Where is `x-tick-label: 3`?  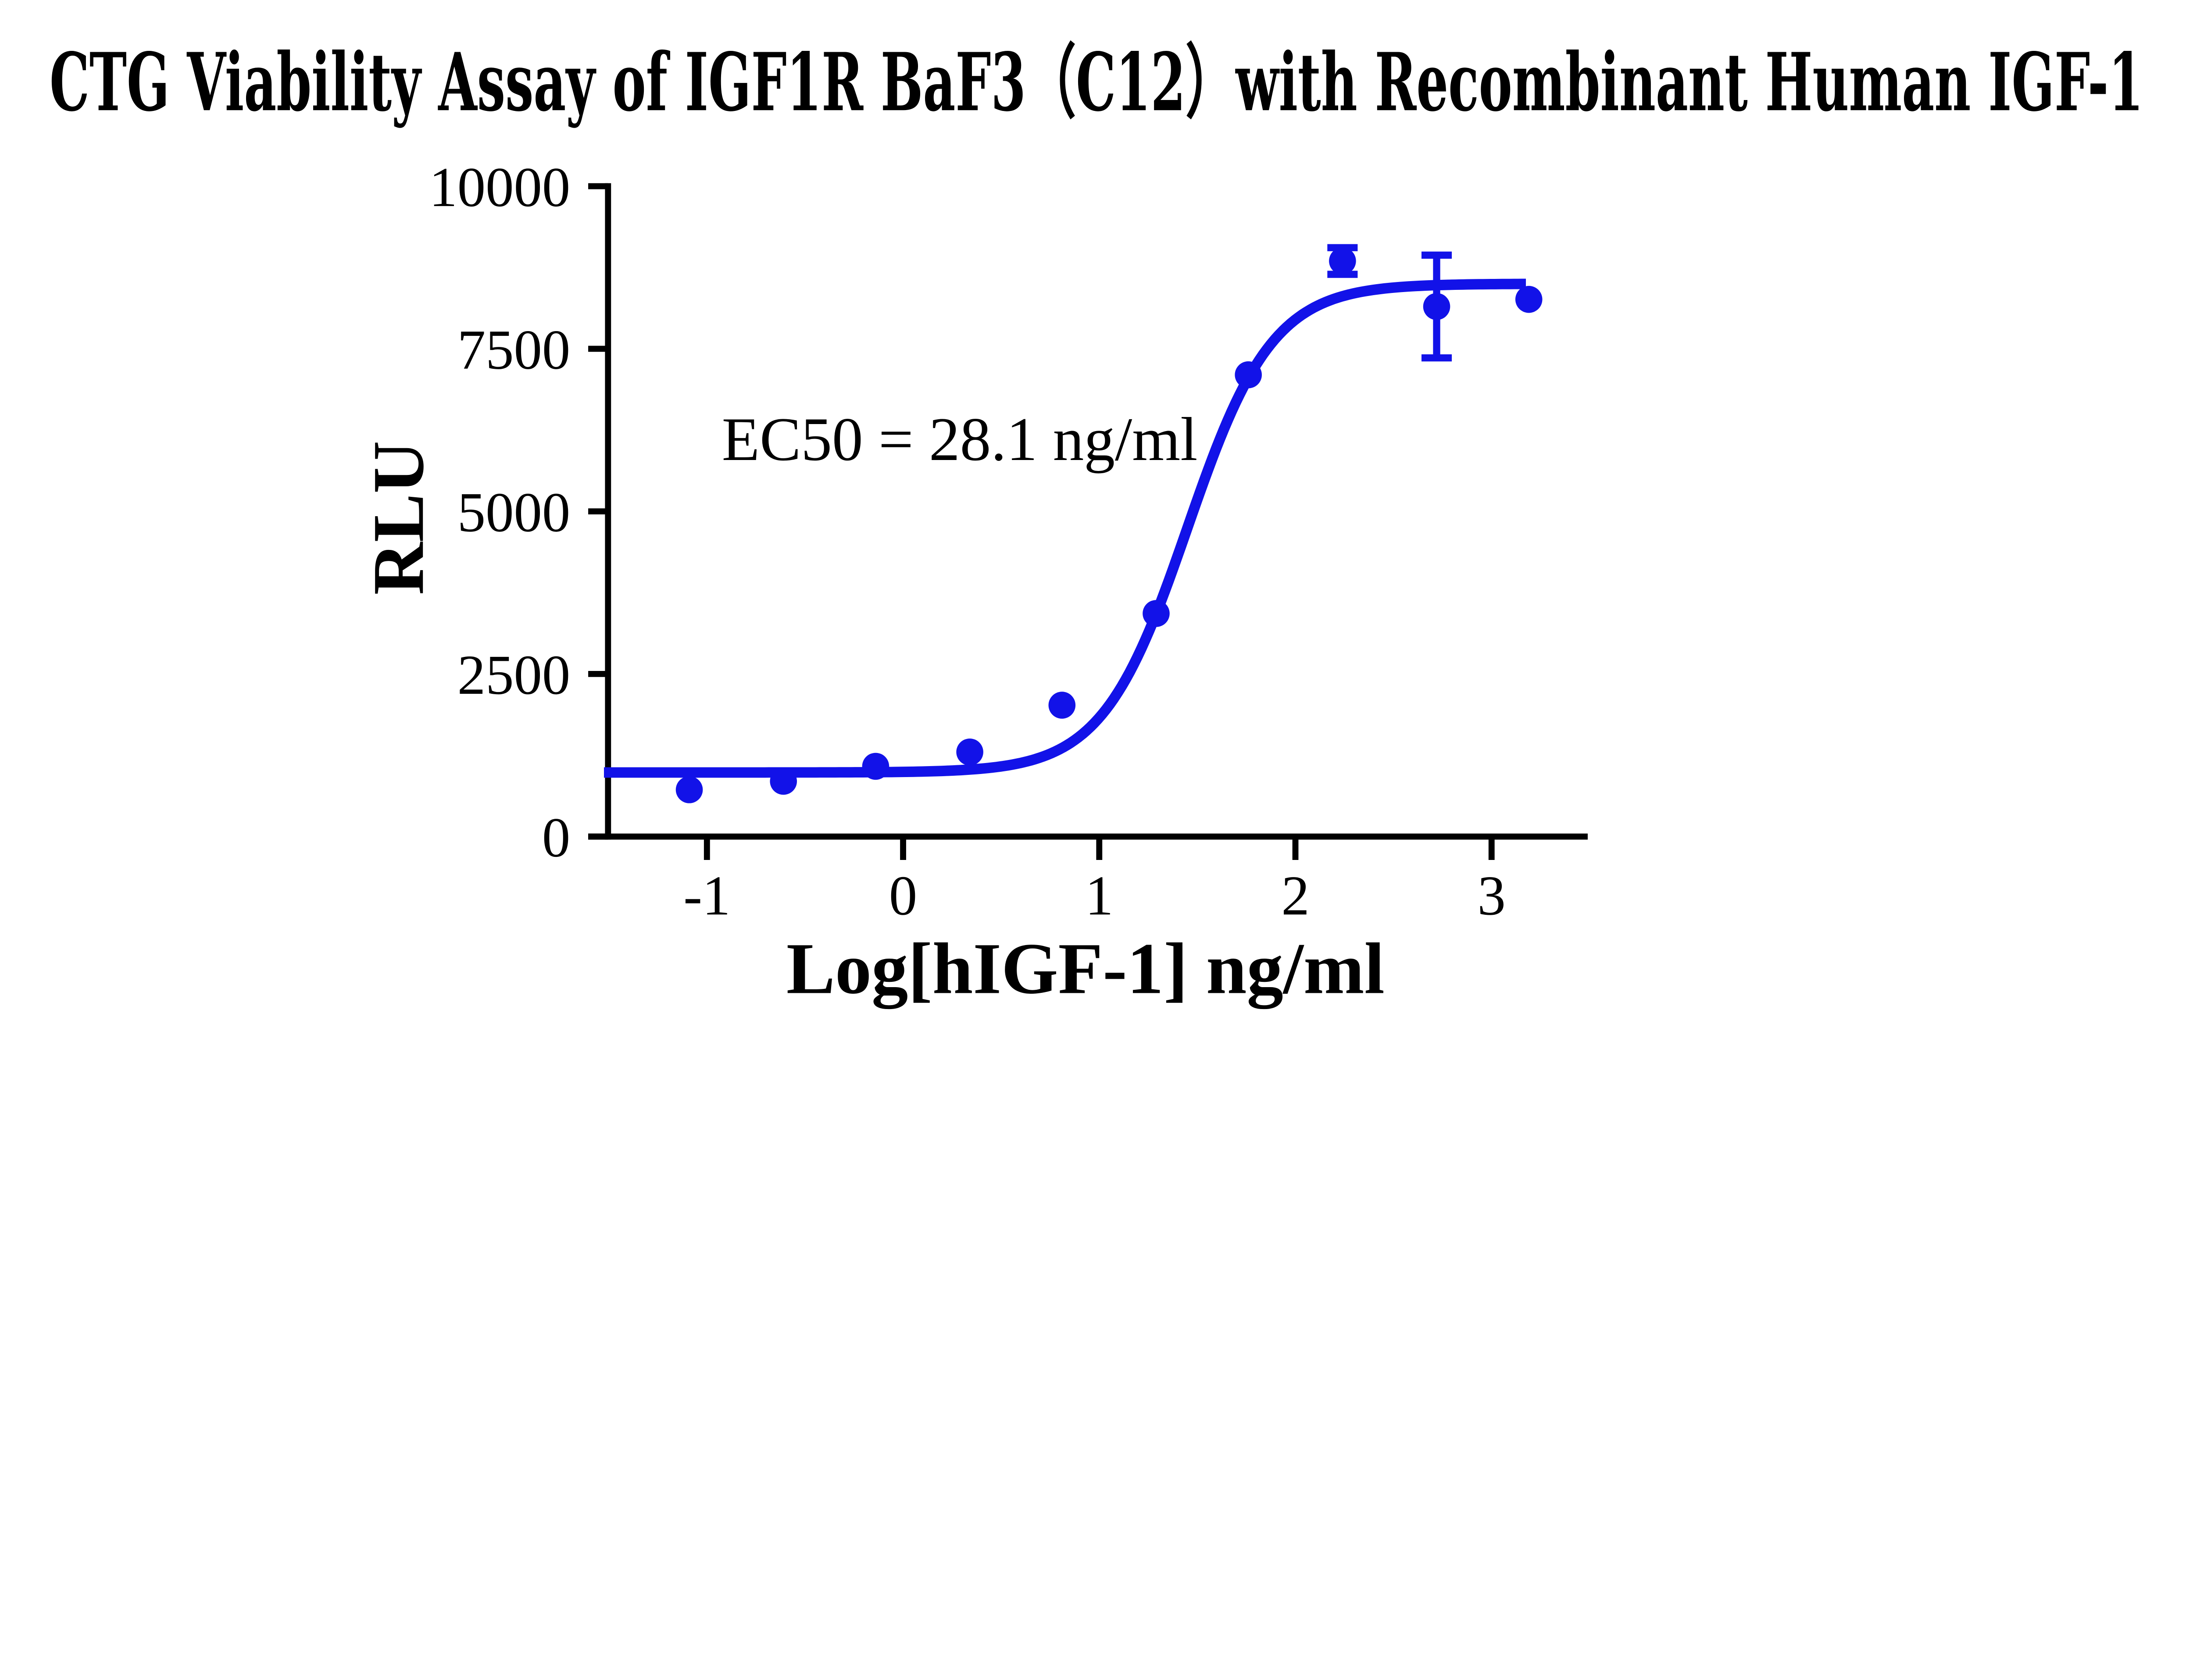
x-tick-label: 3 is located at coordinates (1492, 896).